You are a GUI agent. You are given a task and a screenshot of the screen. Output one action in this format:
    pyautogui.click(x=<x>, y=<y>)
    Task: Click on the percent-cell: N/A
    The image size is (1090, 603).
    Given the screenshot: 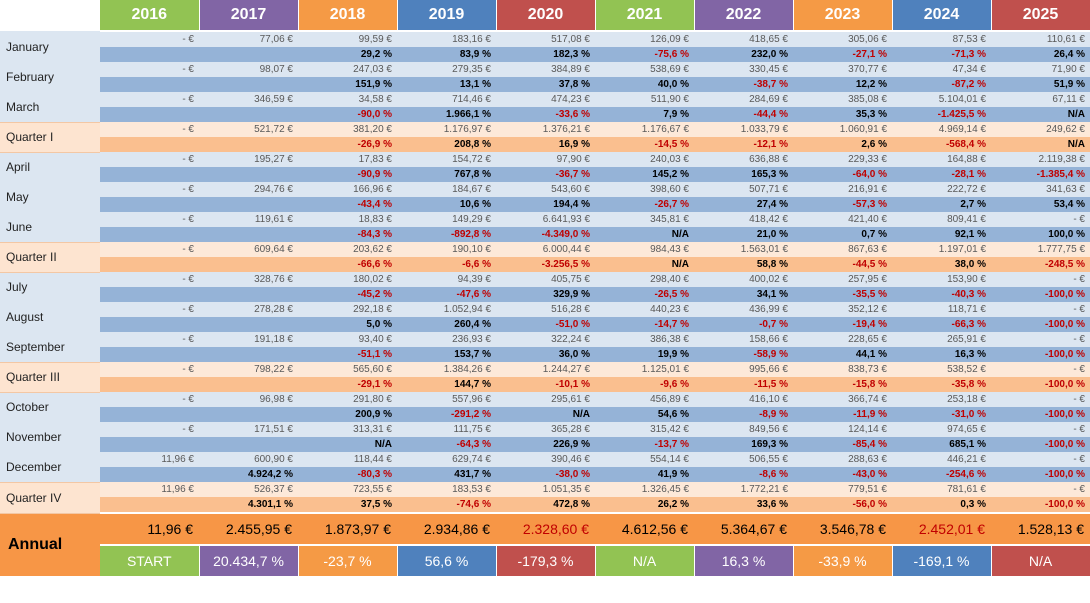 What is the action you would take?
    pyautogui.click(x=1040, y=144)
    